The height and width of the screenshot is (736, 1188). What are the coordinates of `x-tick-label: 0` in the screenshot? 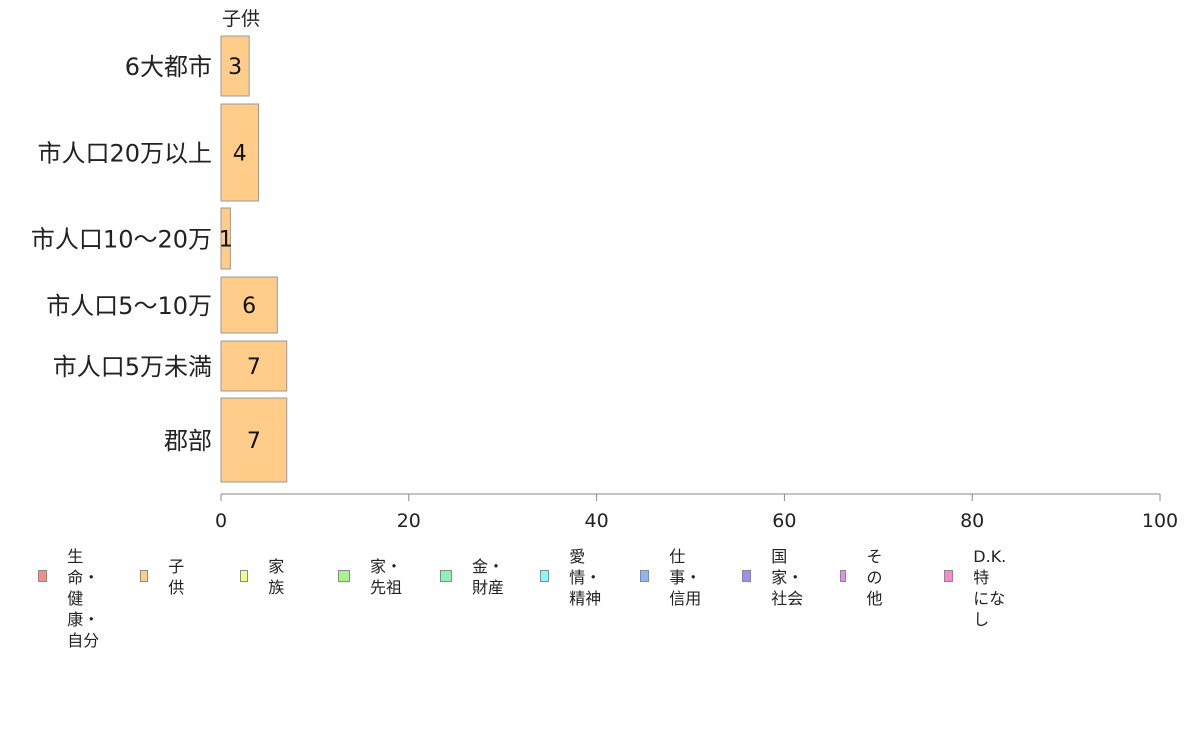 It's located at (221, 521).